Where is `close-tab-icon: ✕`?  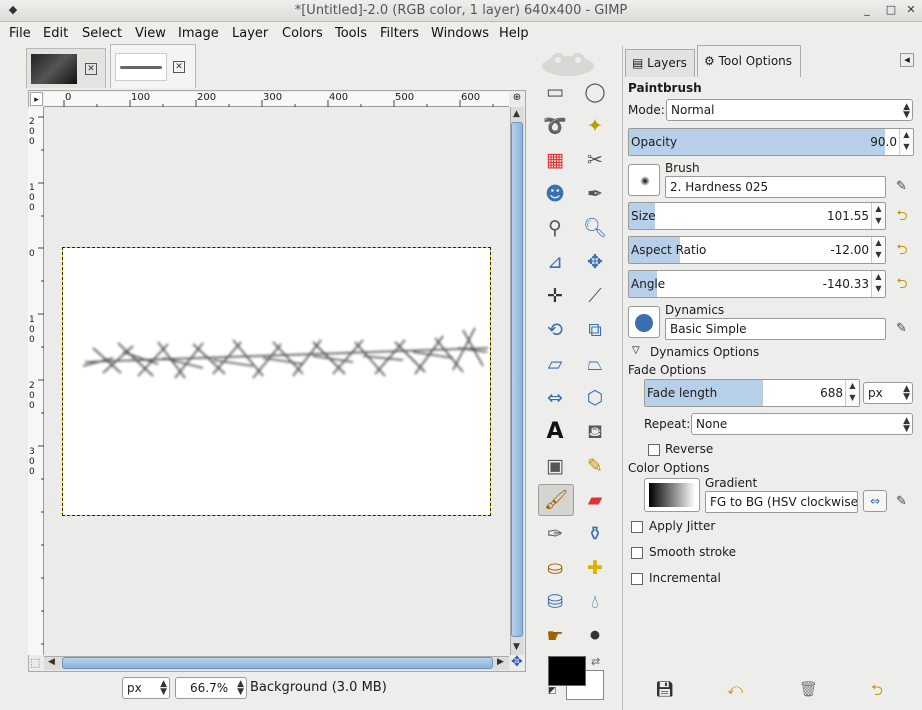 close-tab-icon: ✕ is located at coordinates (179, 67).